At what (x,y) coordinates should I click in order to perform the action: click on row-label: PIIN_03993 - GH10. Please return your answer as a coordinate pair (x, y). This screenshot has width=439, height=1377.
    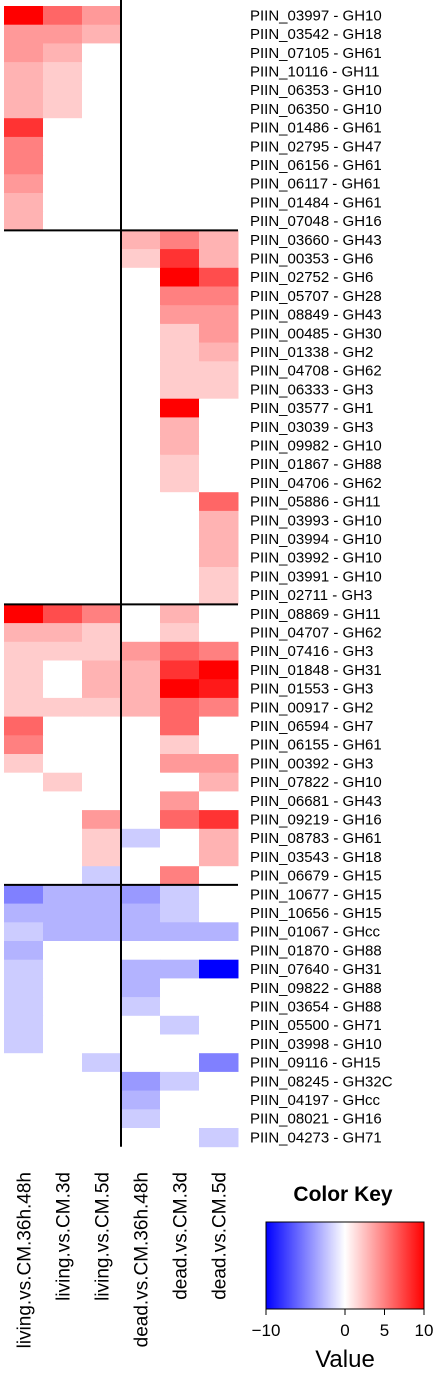
    Looking at the image, I should click on (316, 520).